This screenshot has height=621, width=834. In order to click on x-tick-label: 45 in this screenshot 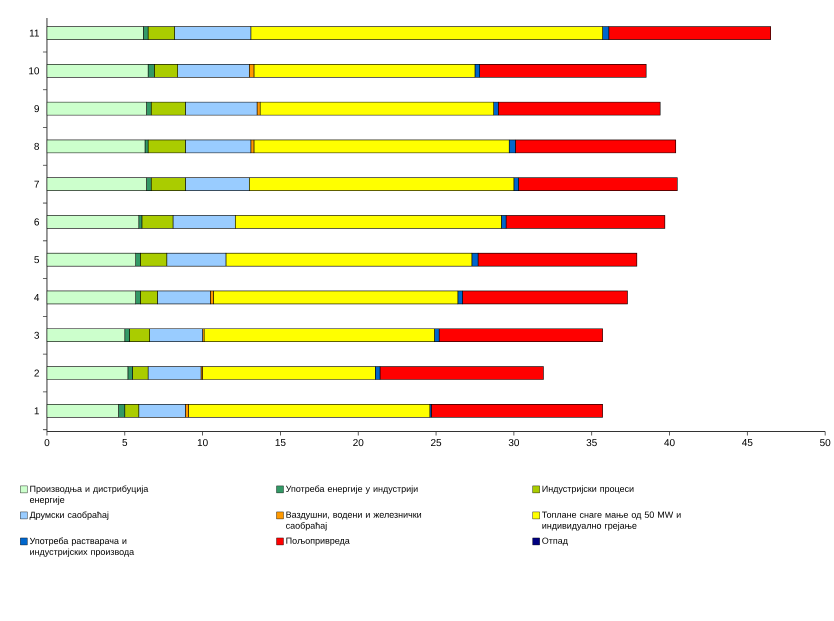, I will do `click(747, 442)`.